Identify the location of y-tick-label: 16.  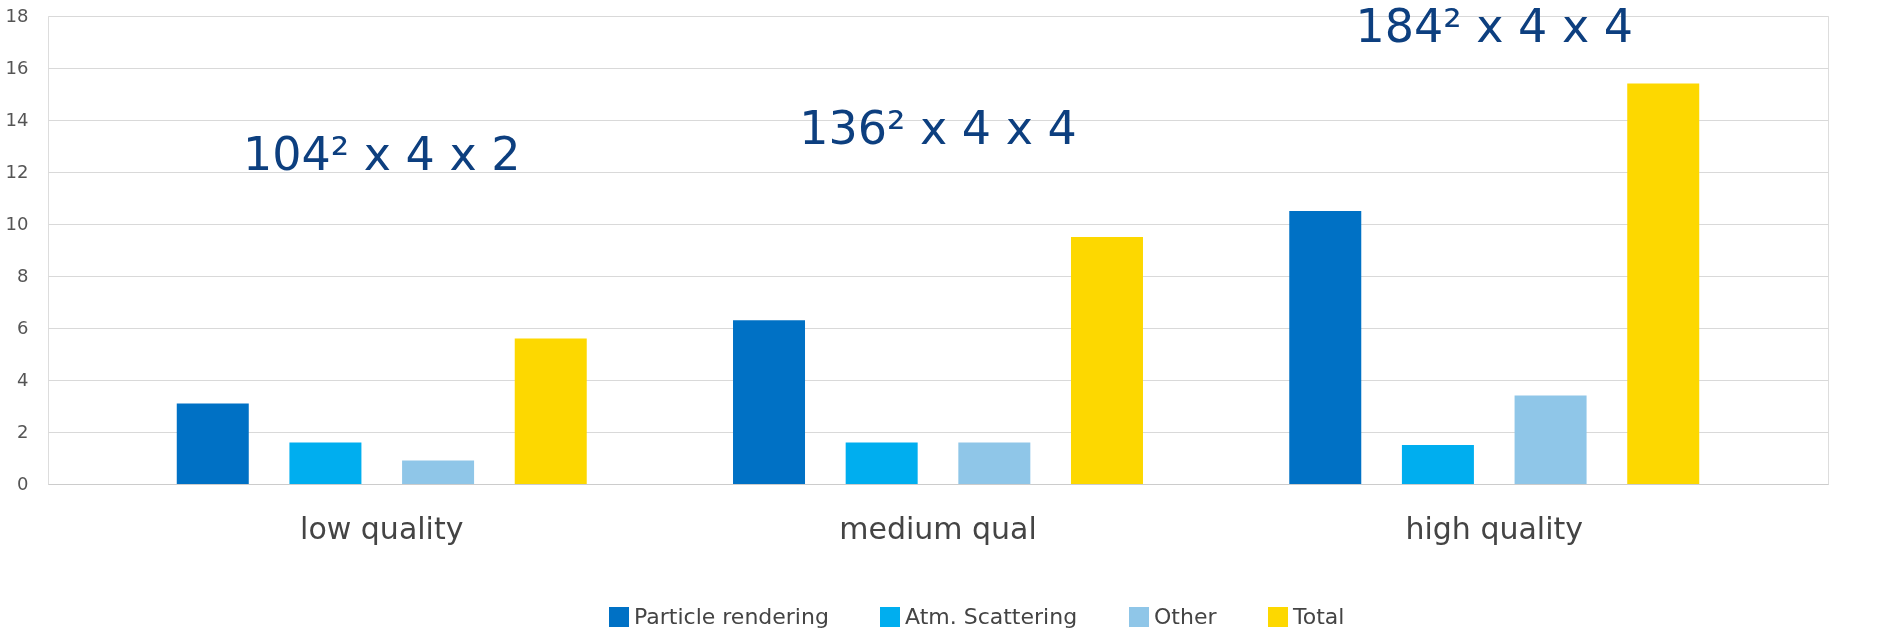
(17, 67).